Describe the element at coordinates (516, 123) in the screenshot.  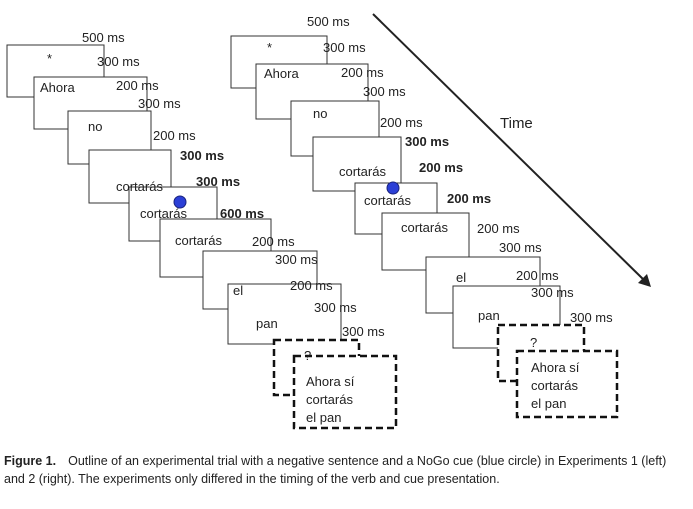
I see `time-label: Time` at that location.